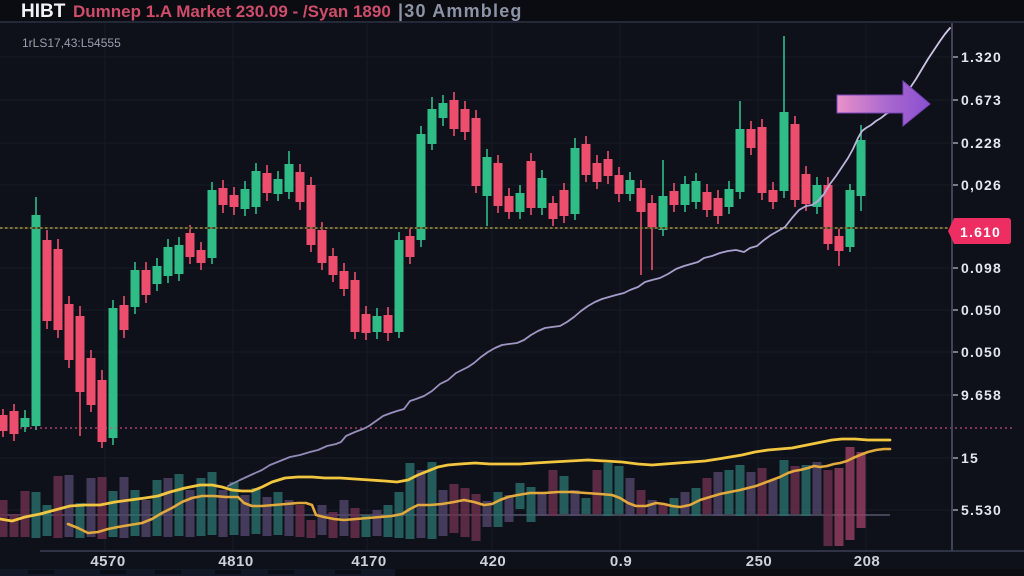 Image resolution: width=1024 pixels, height=576 pixels. I want to click on svg-text: 9.658, so click(981, 395).